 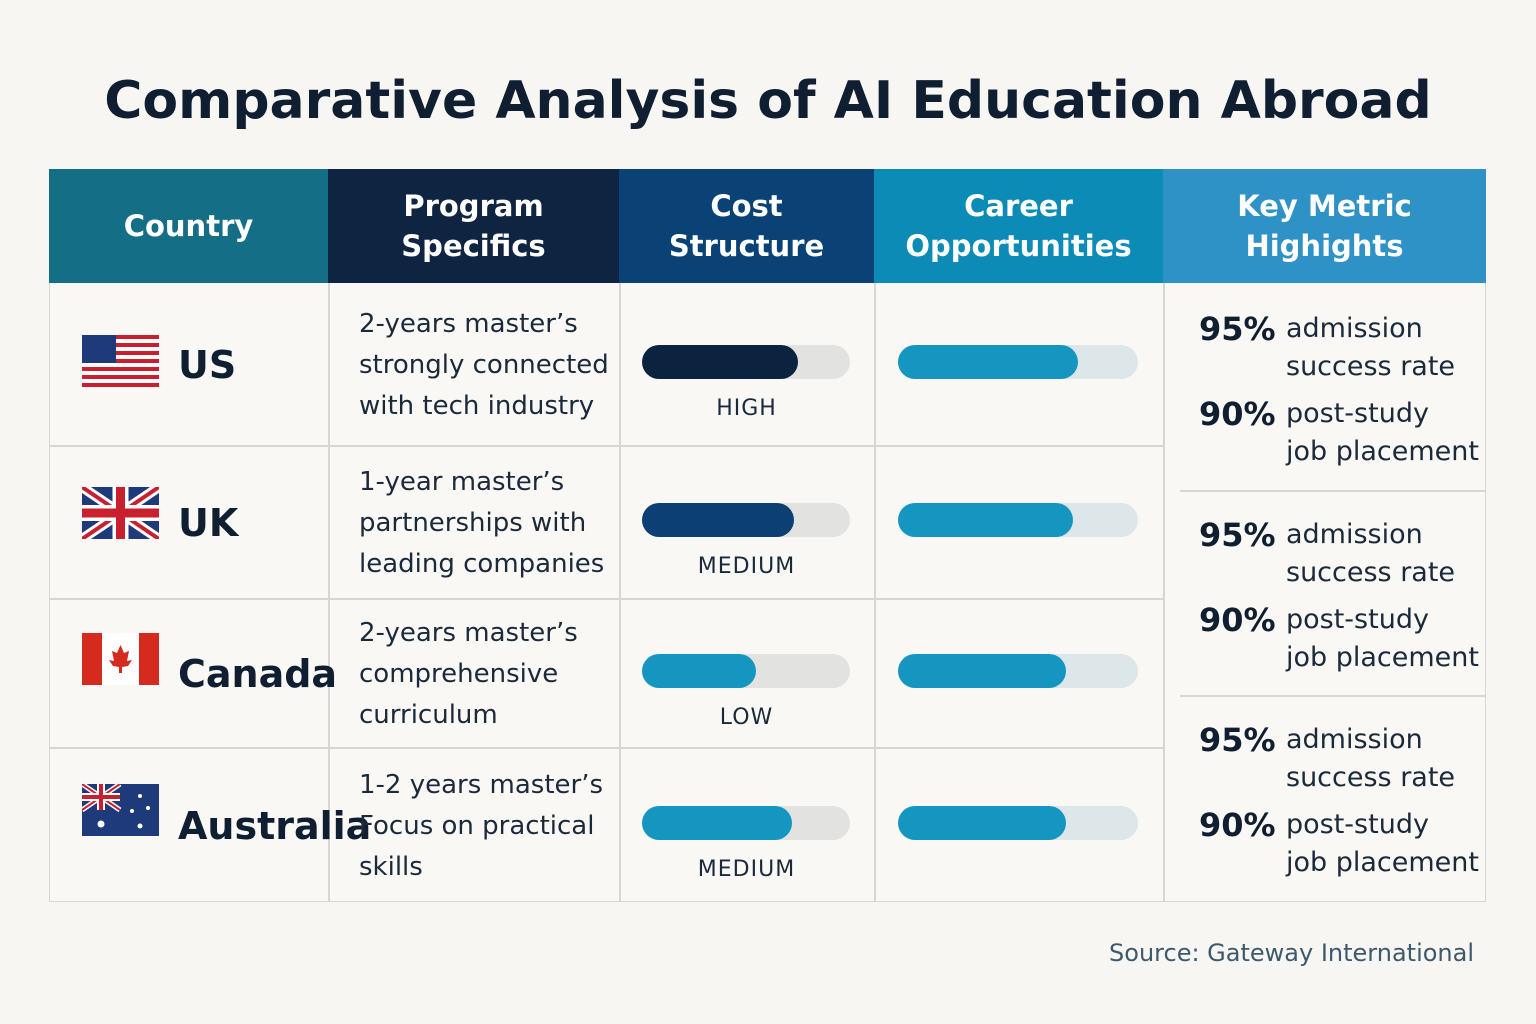 I want to click on header-text: Program, so click(x=473, y=206).